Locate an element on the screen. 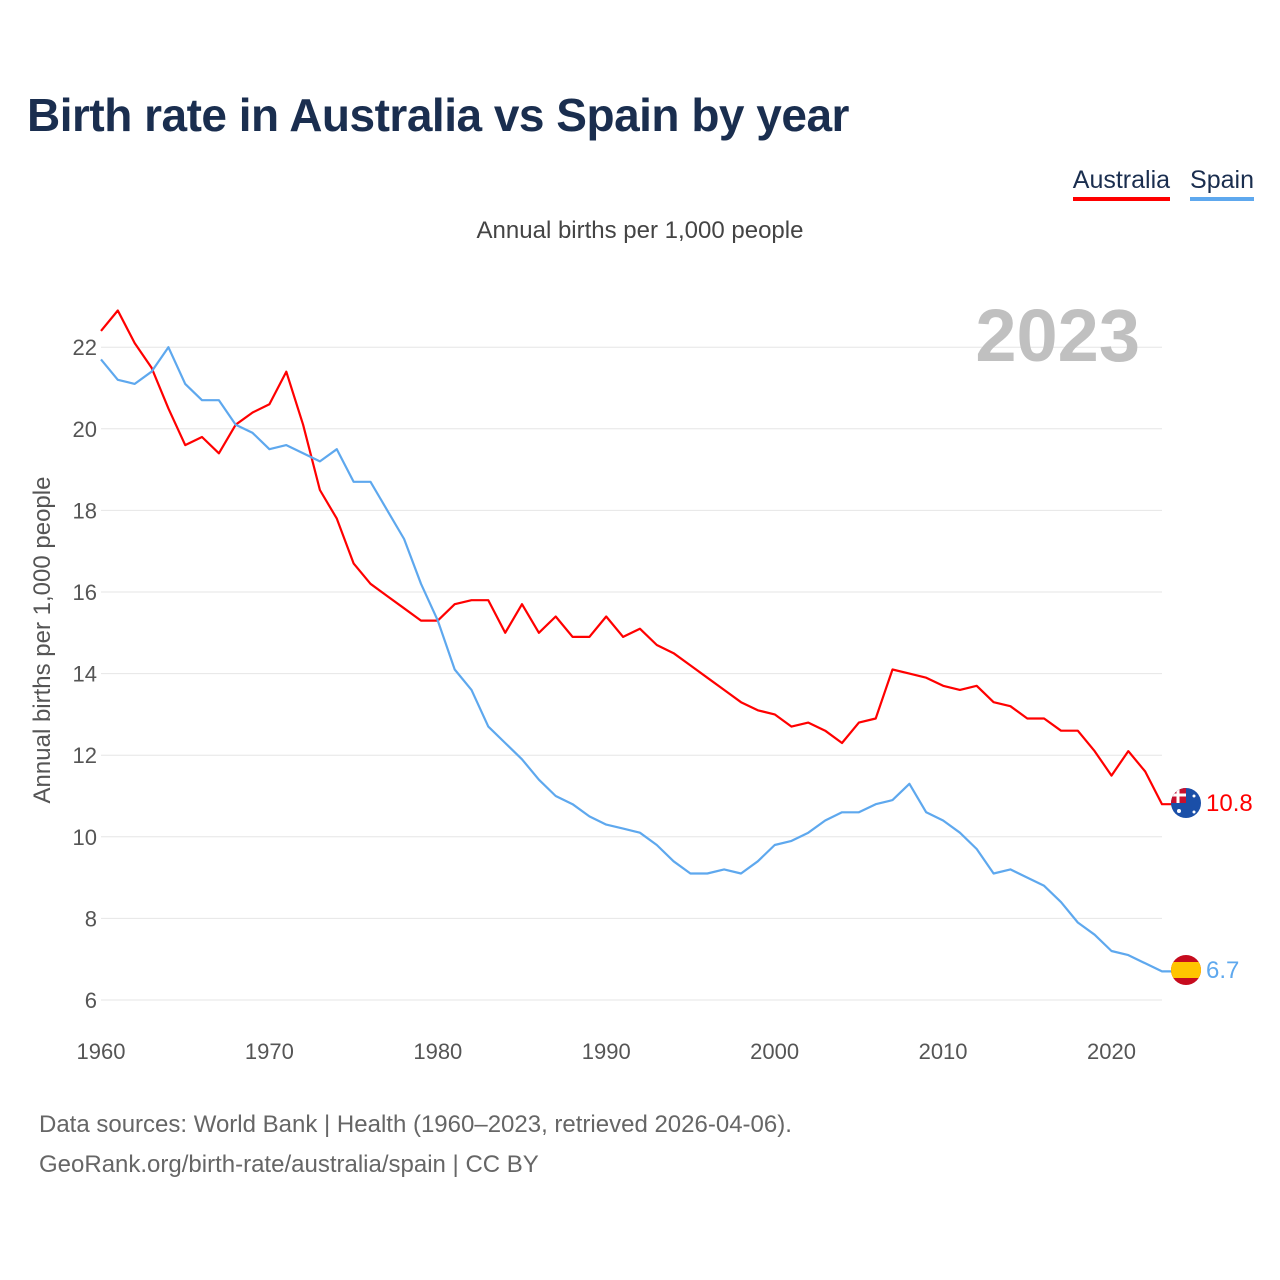 This screenshot has height=1280, width=1280. chart-title: Birth rate in Australia vs Spain by year is located at coordinates (438, 115).